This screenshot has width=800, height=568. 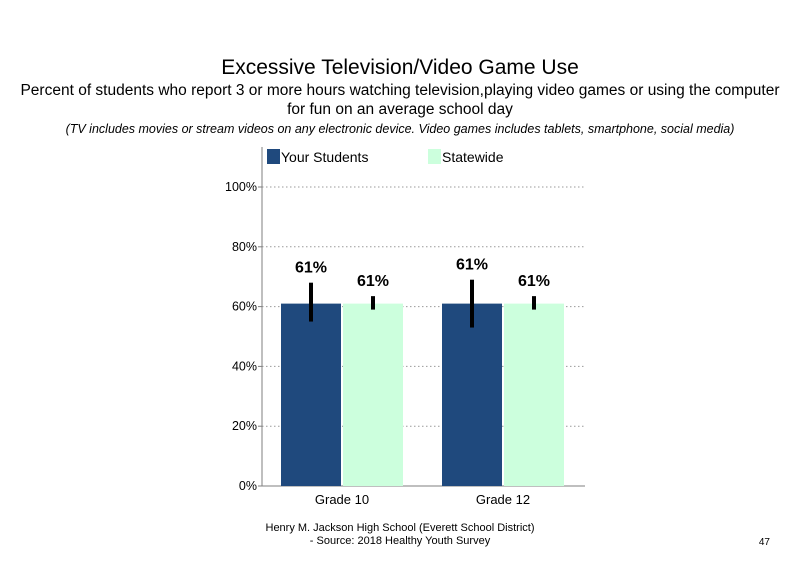 What do you see at coordinates (764, 542) in the screenshot?
I see `page-number: 47` at bounding box center [764, 542].